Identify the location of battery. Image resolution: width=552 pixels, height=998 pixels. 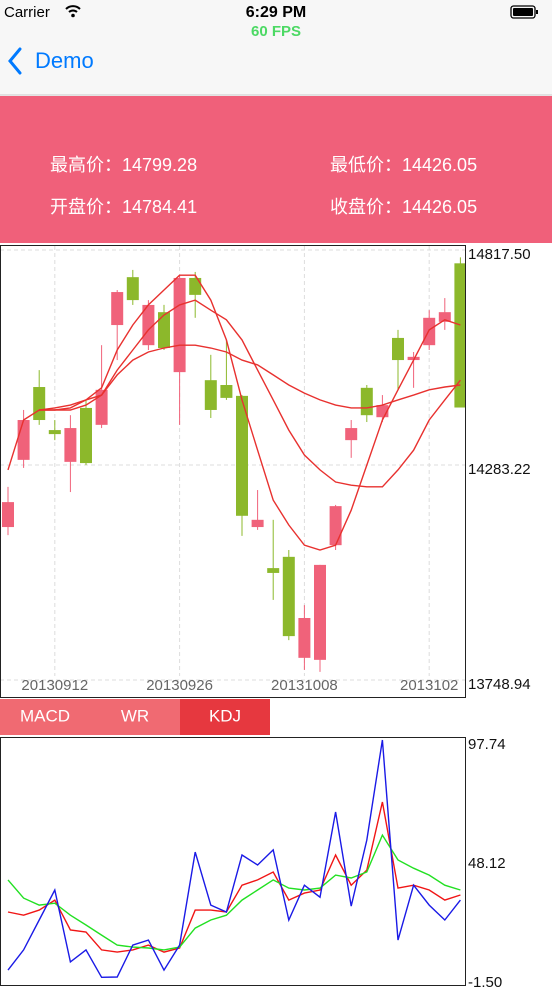
(523, 12).